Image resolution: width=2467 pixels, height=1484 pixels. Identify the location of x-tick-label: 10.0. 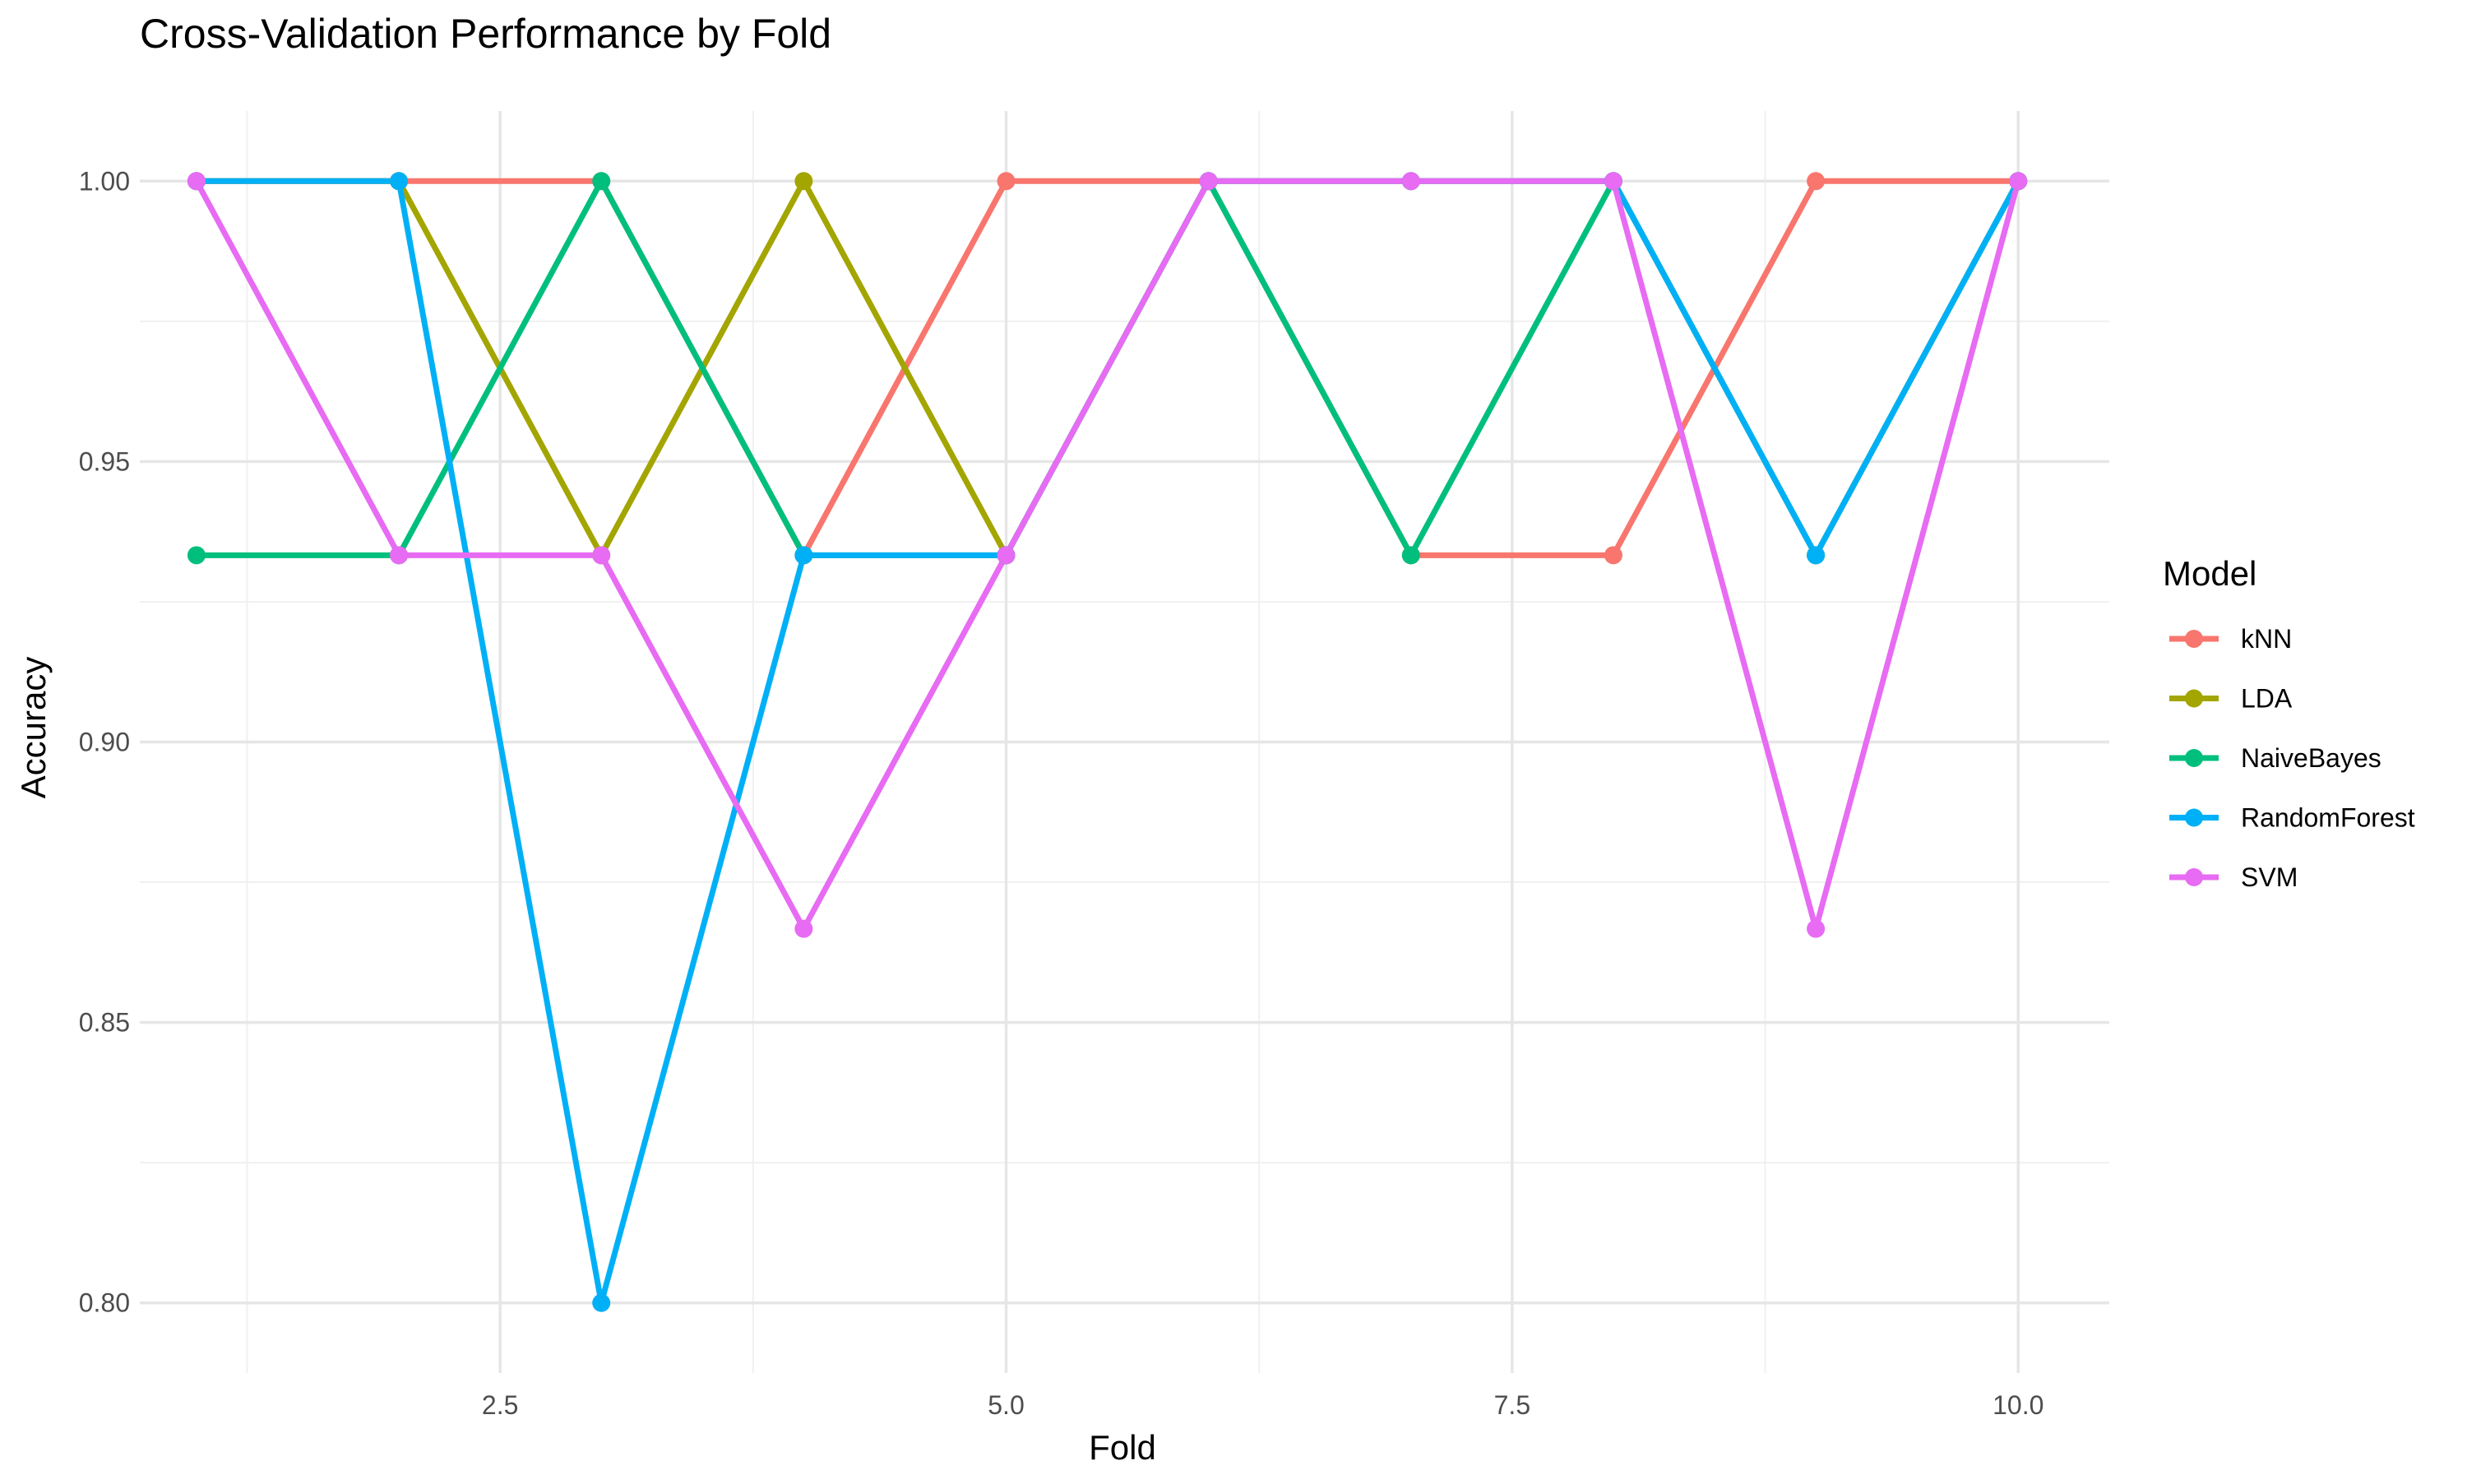
(2018, 1405).